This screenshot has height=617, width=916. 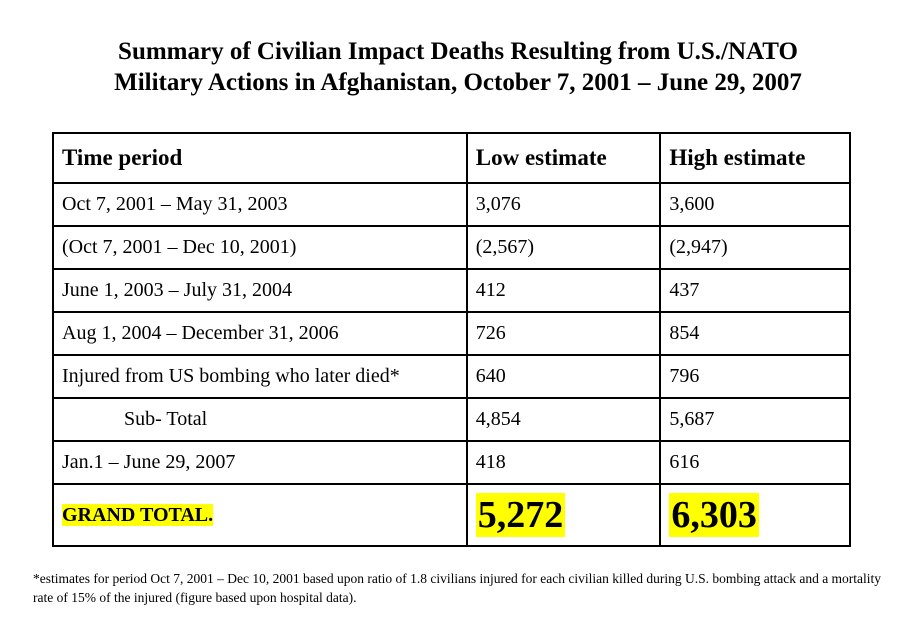 What do you see at coordinates (260, 158) in the screenshot?
I see `header-time-period: Time period` at bounding box center [260, 158].